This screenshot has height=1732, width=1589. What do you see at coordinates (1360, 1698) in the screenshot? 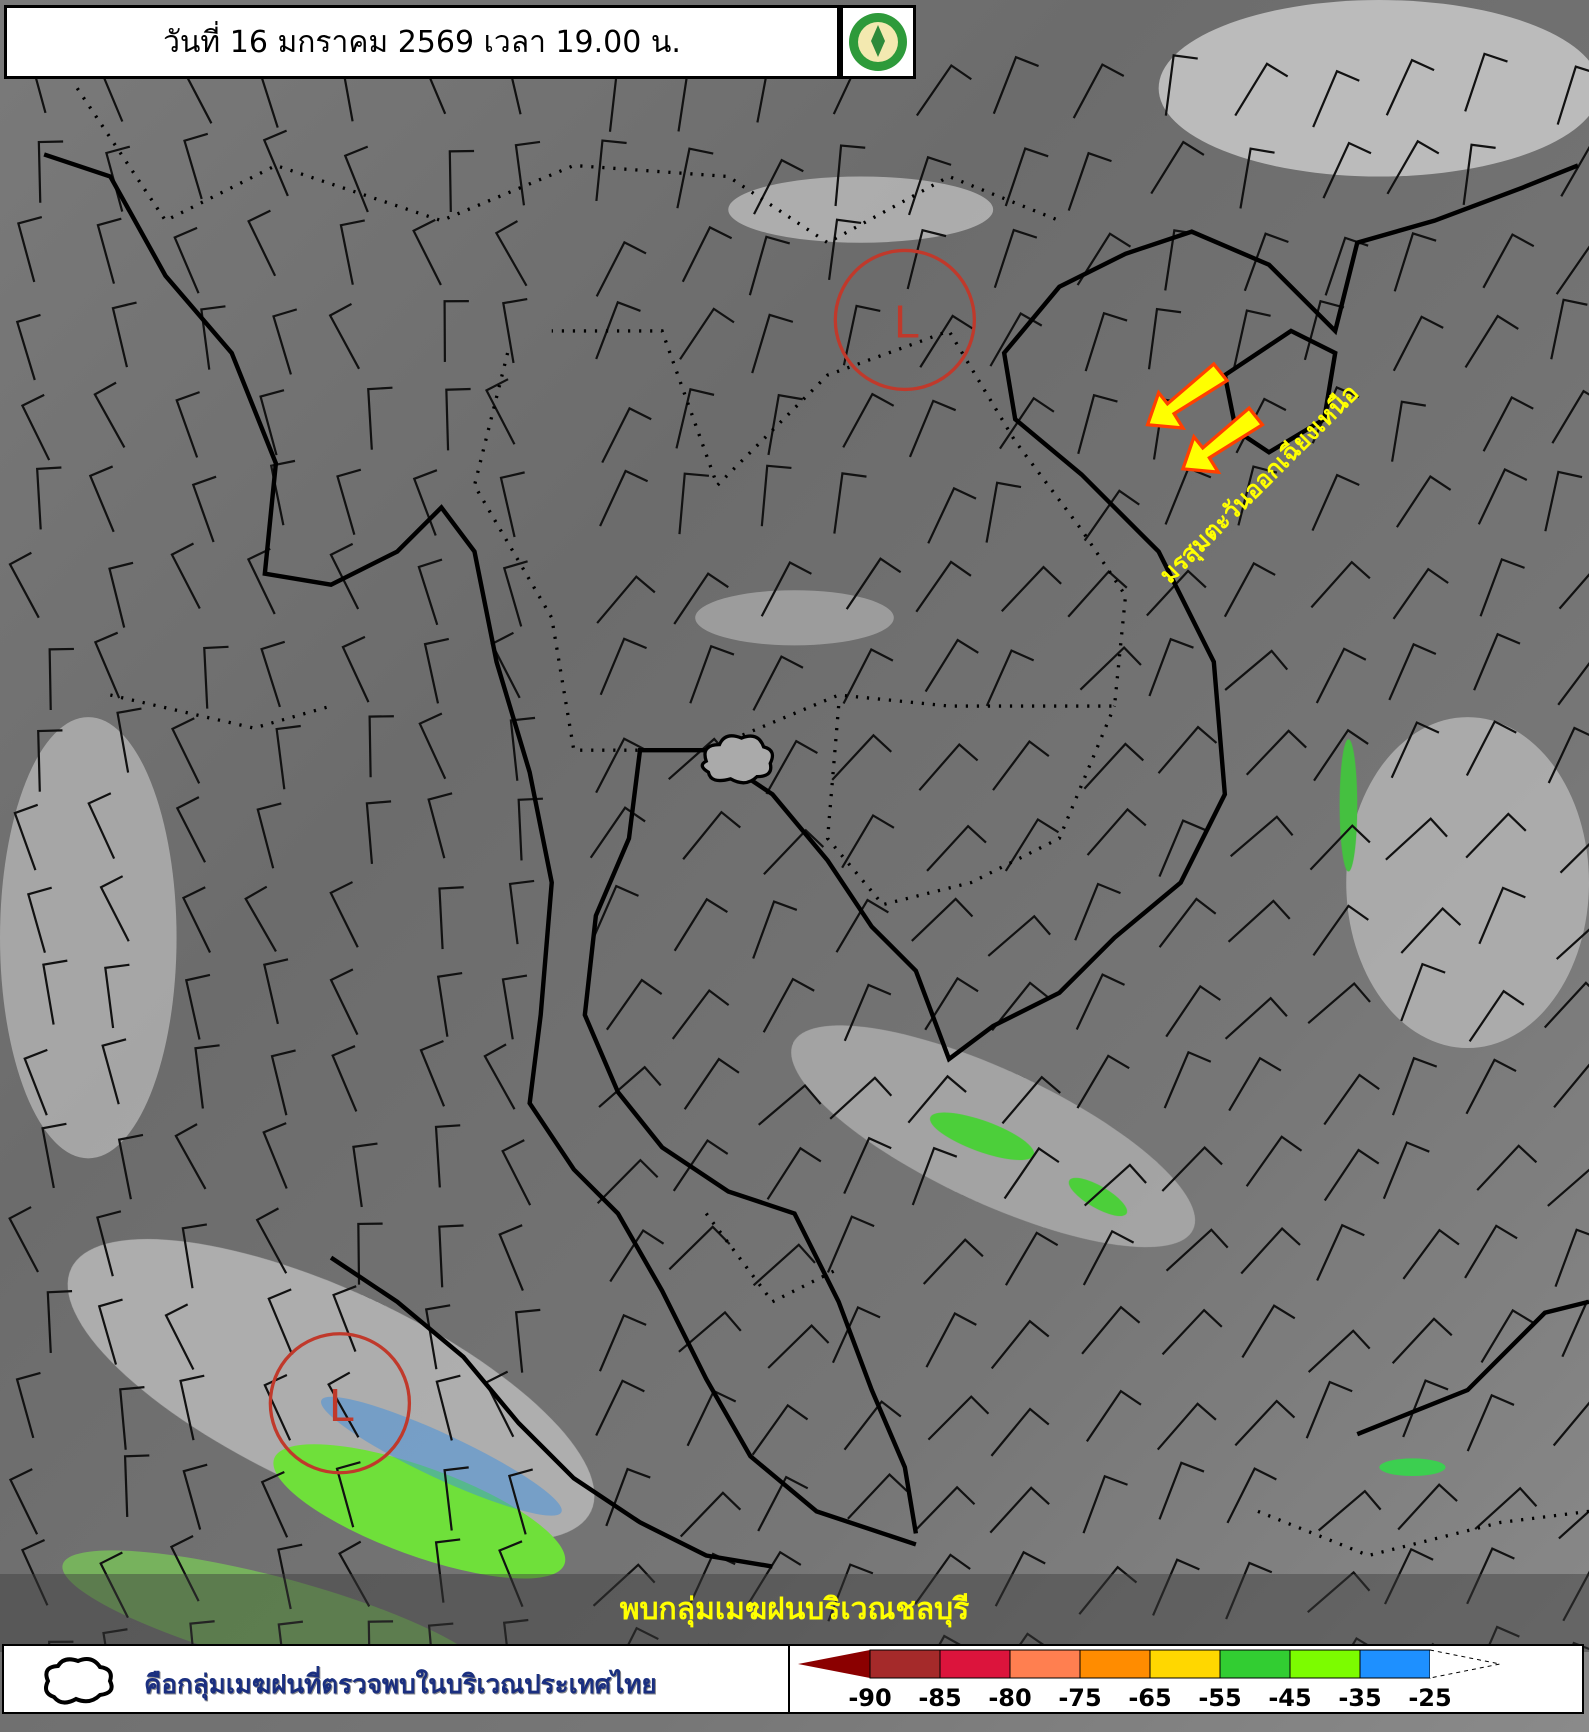
I see `scale-tick-label: -35` at bounding box center [1360, 1698].